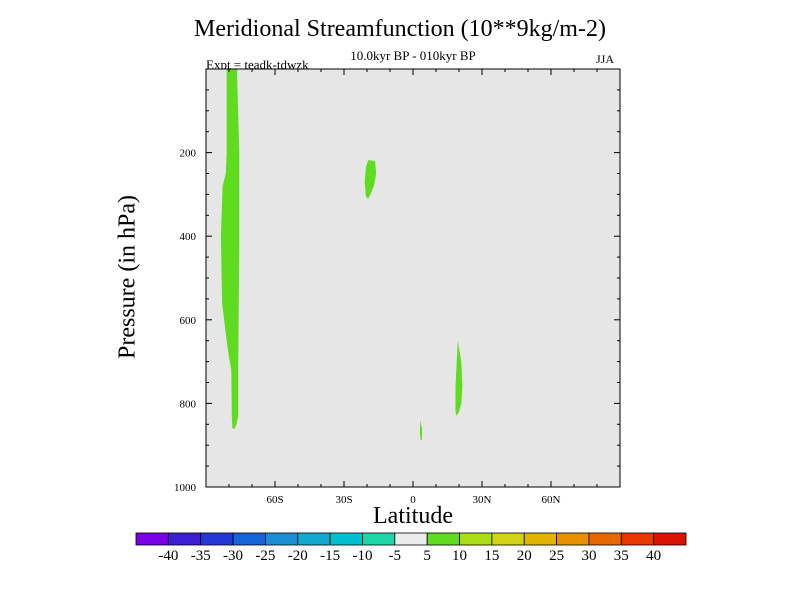  I want to click on colorbar-label: -15, so click(330, 556).